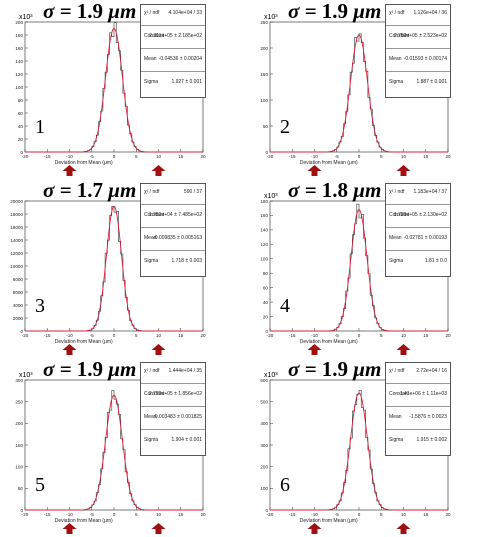 This screenshot has height=537, width=485. What do you see at coordinates (431, 82) in the screenshot?
I see `stats-value: 1.887 ± 0.001` at bounding box center [431, 82].